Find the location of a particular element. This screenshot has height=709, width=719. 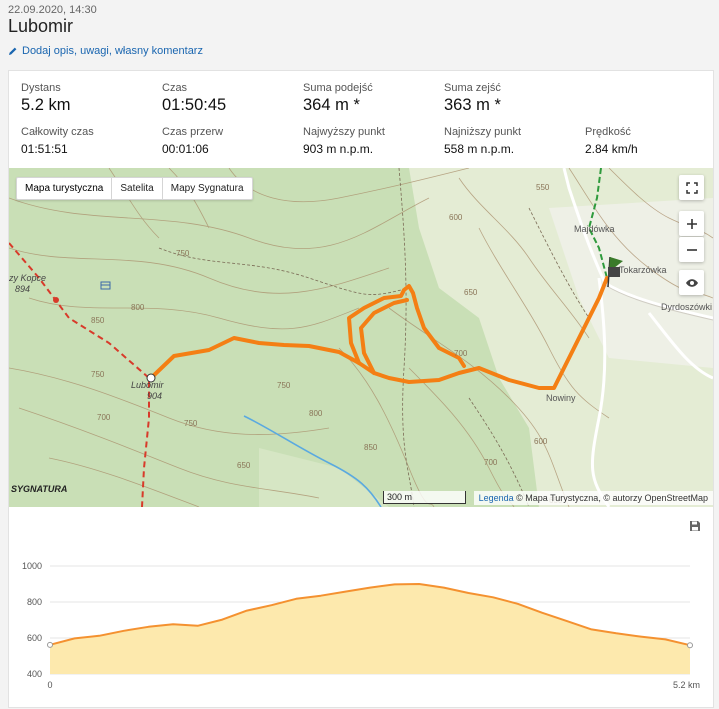

add-comment-link: Dodaj opis, uwagi, własny komentarz is located at coordinates (105, 51).